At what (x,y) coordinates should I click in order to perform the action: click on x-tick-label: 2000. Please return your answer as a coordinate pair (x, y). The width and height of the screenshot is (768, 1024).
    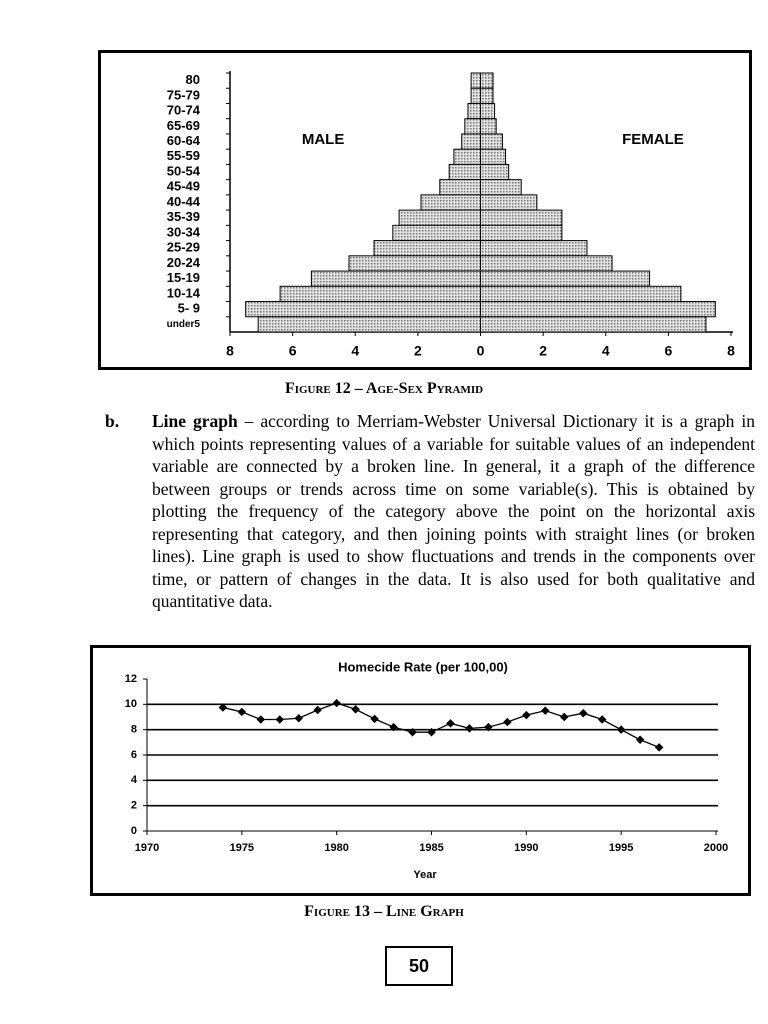
    Looking at the image, I should click on (716, 848).